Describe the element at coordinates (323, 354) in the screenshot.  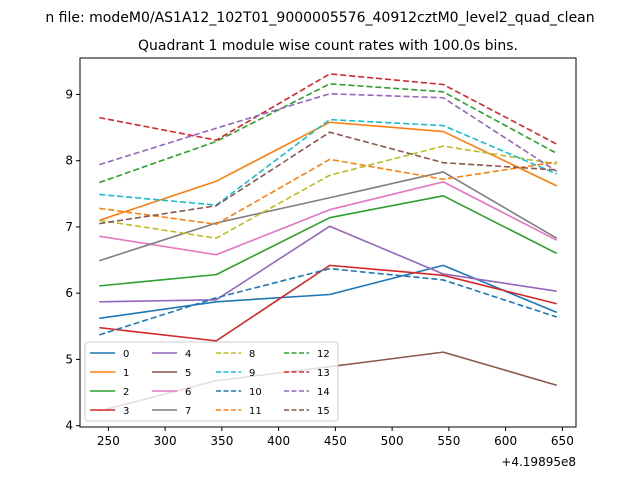
I see `legend-label-12: 12` at that location.